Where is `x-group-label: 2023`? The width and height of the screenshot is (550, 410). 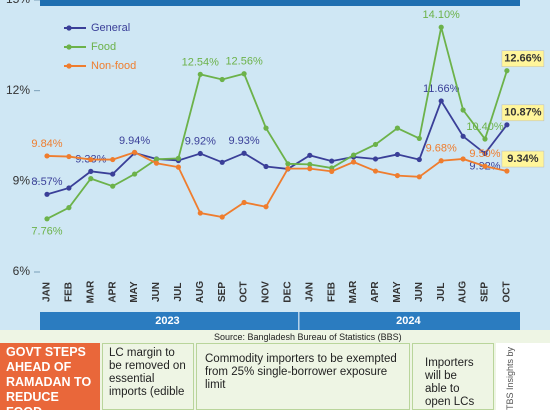
x-group-label: 2023 is located at coordinates (167, 321).